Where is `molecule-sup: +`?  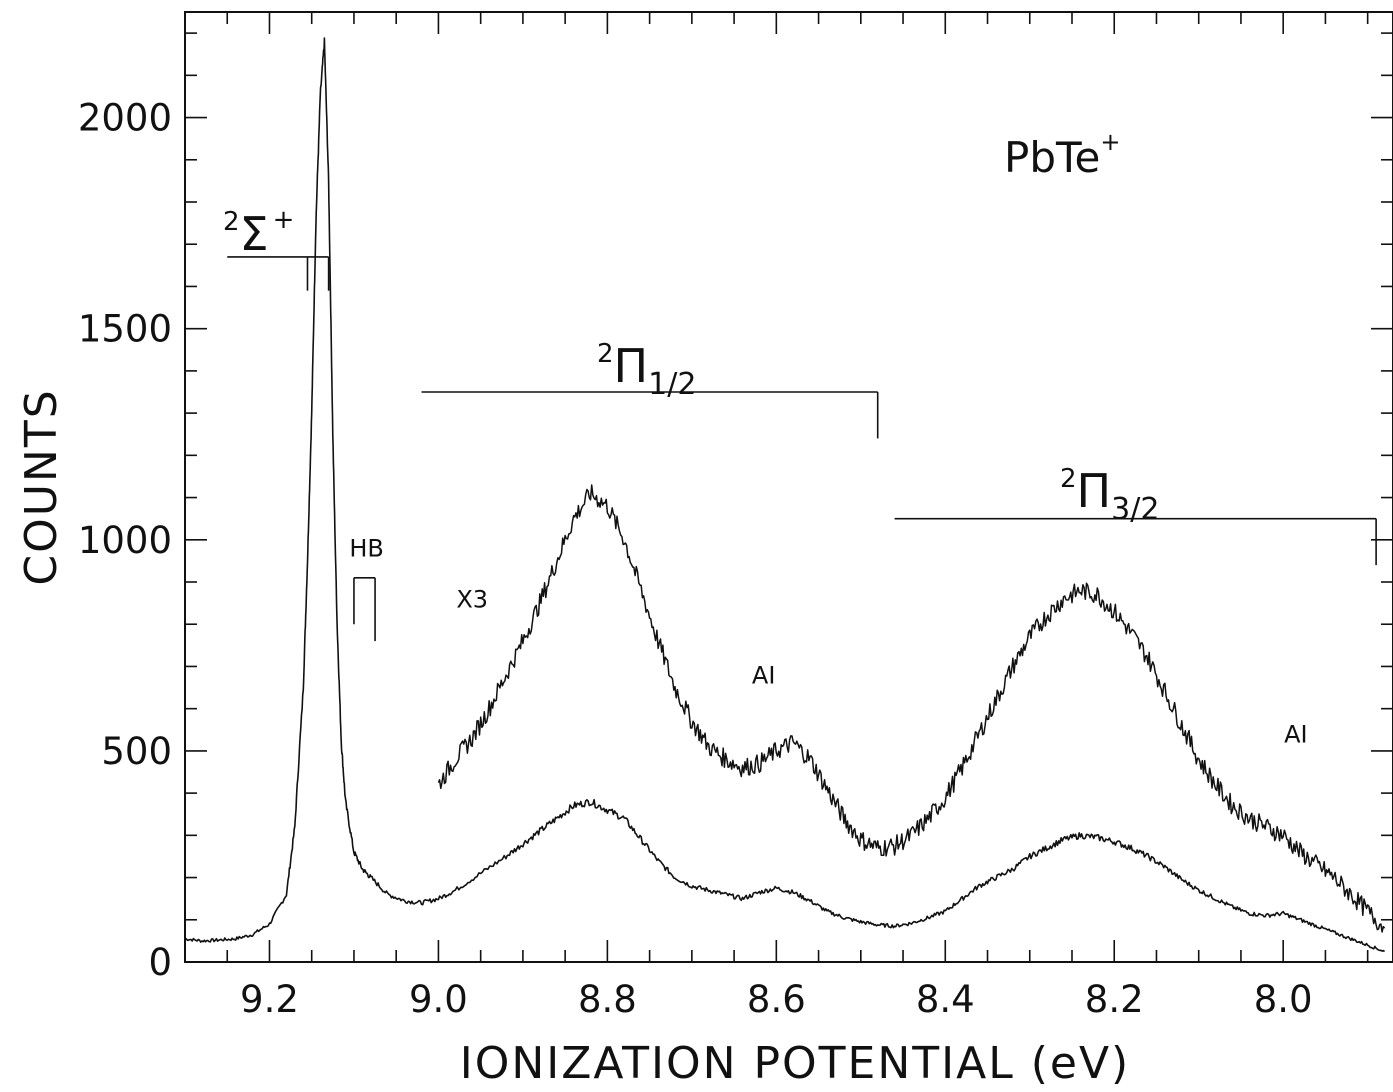 molecule-sup: + is located at coordinates (1110, 142).